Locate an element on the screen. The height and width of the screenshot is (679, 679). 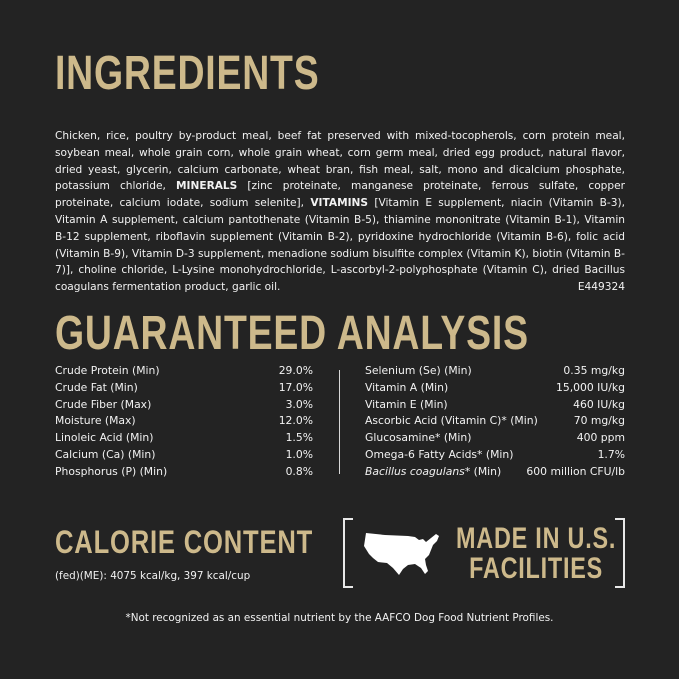
nutrient-value: 29.0% is located at coordinates (295, 370).